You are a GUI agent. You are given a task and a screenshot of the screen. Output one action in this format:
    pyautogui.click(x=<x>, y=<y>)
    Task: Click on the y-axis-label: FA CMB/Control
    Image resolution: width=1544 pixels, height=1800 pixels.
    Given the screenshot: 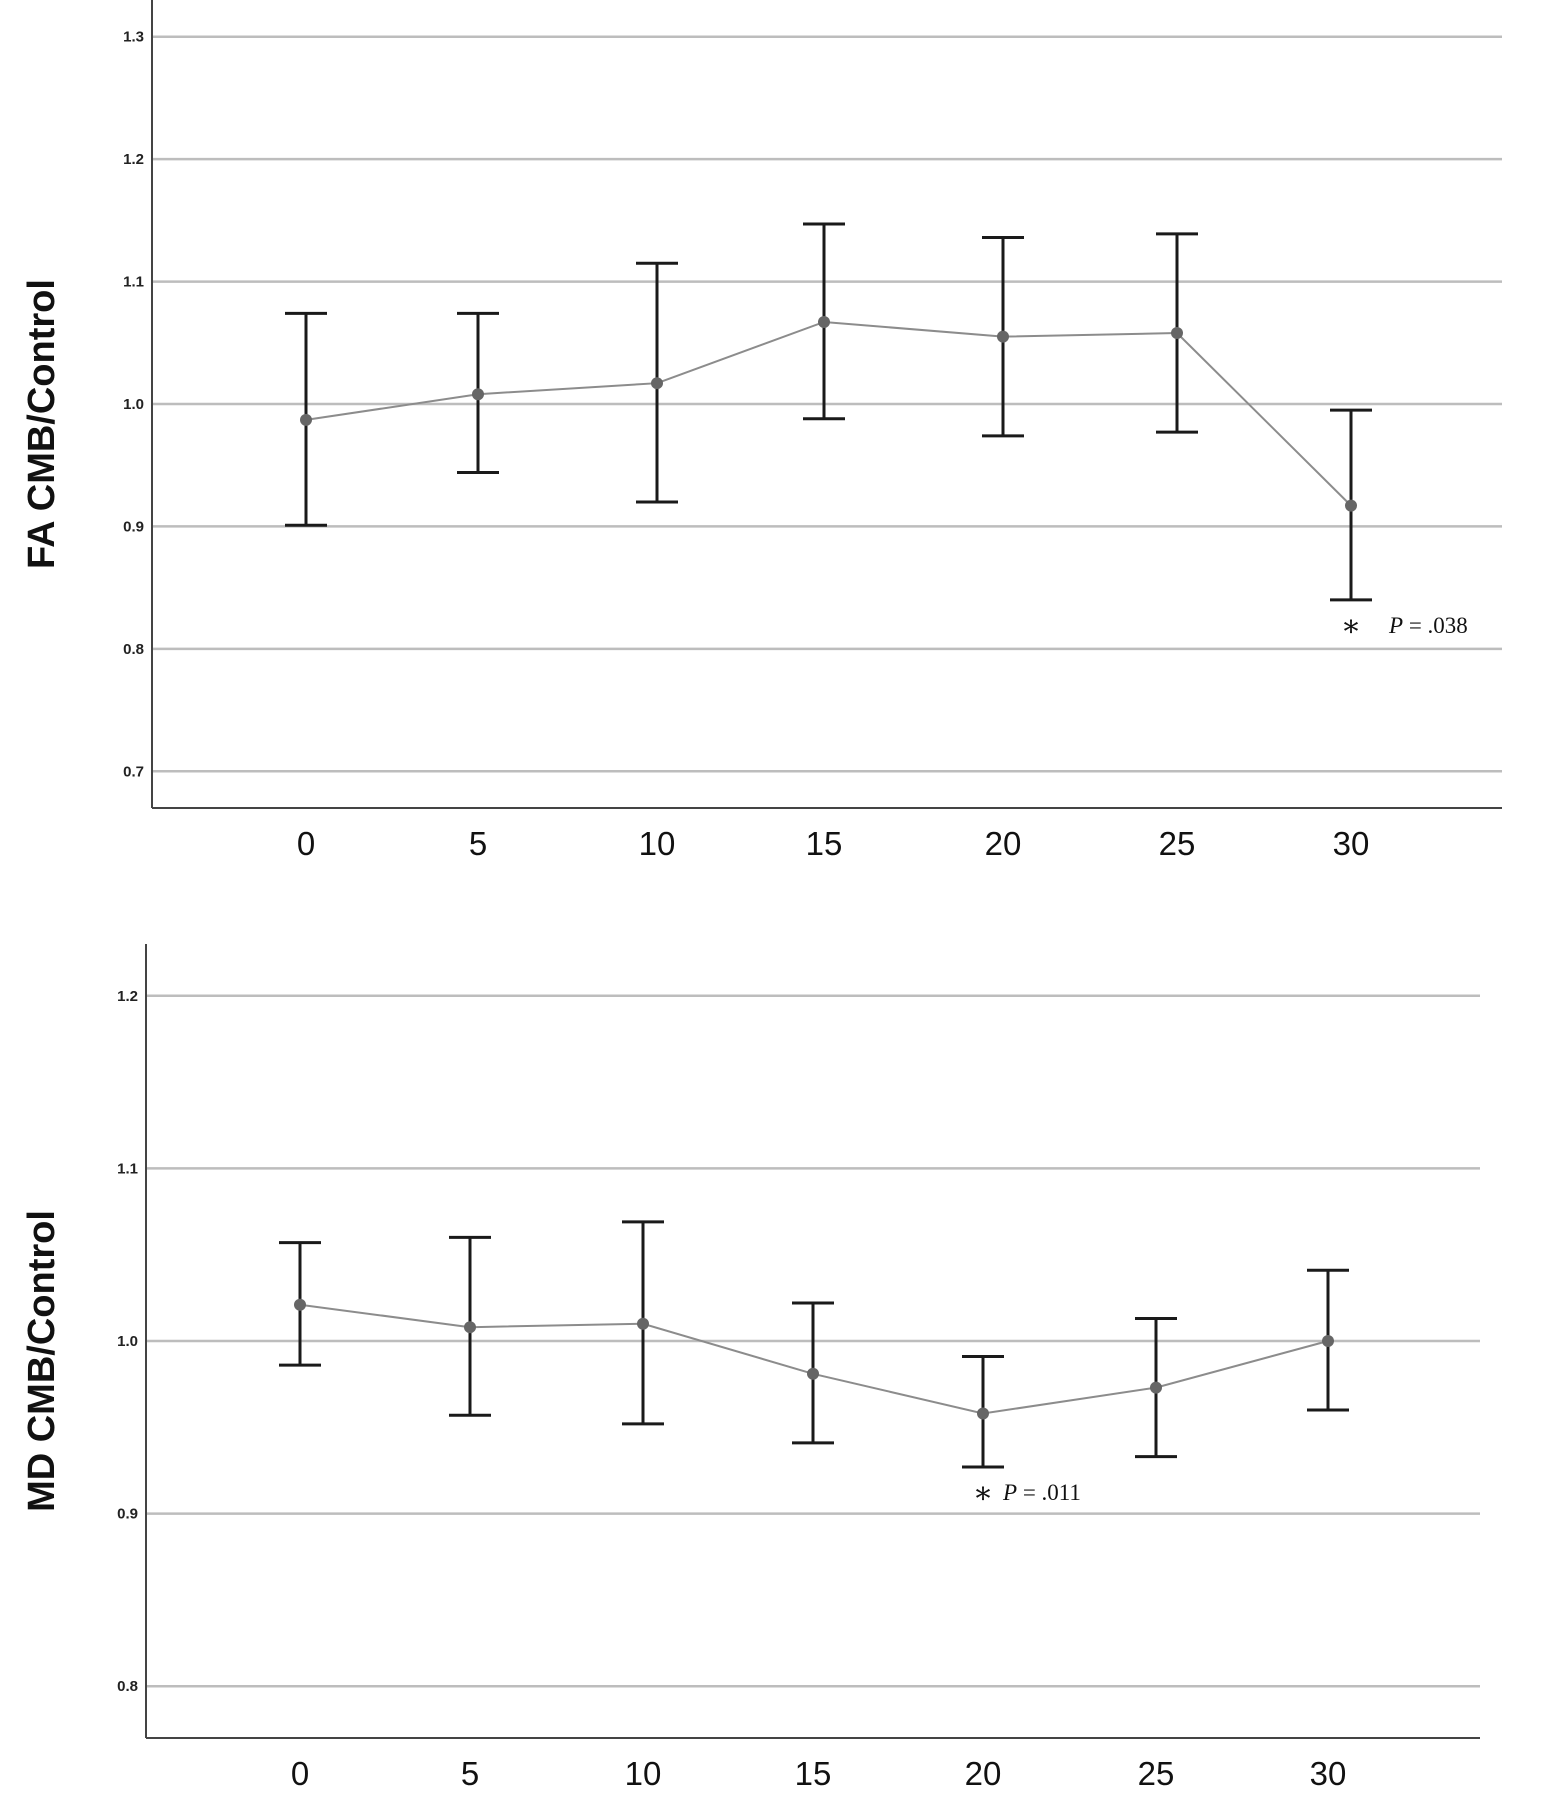 What is the action you would take?
    pyautogui.click(x=42, y=424)
    